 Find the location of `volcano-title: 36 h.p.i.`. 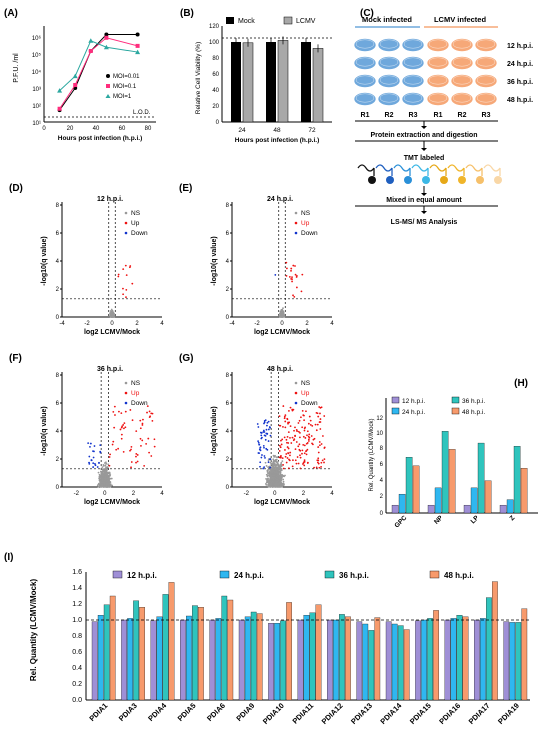

volcano-title: 36 h.p.i. is located at coordinates (110, 369).